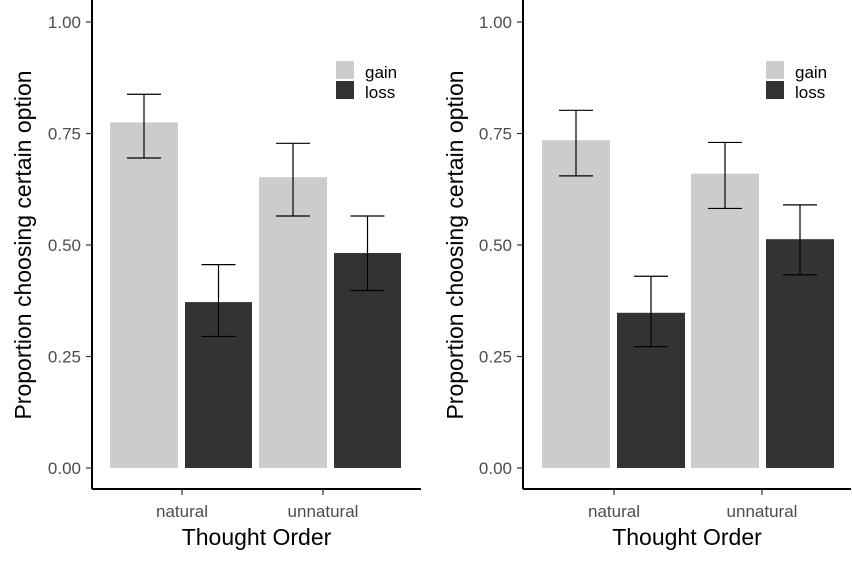 Image resolution: width=852 pixels, height=561 pixels. What do you see at coordinates (800, 353) in the screenshot?
I see `bar-loss-unnatural` at bounding box center [800, 353].